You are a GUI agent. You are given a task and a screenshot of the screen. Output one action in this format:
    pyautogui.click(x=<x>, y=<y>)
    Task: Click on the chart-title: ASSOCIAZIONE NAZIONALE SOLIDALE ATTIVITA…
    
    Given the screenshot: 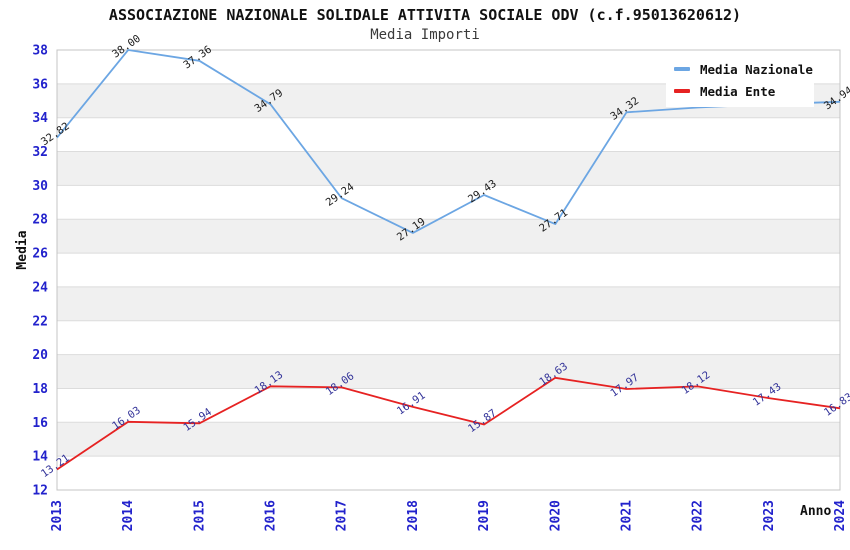 What is the action you would take?
    pyautogui.click(x=425, y=15)
    